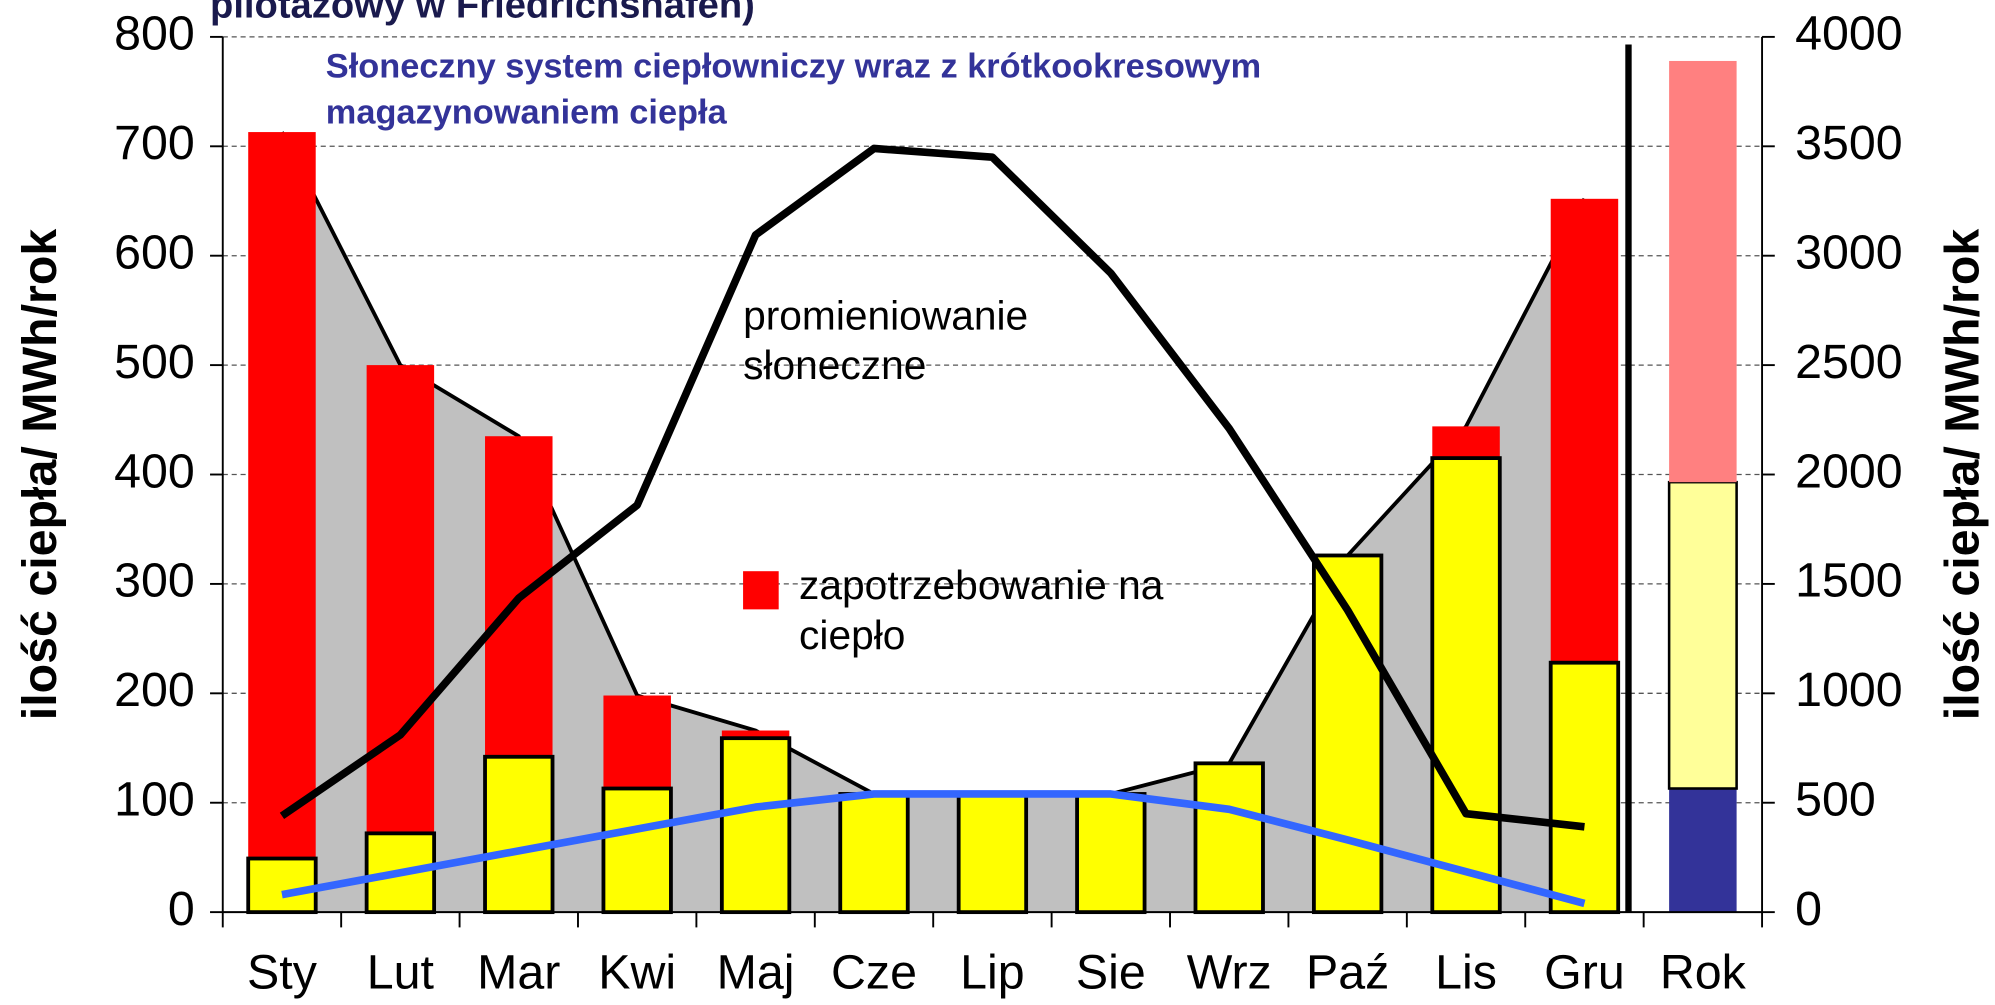  I want to click on x-tick-label: Maj, so click(756, 973).